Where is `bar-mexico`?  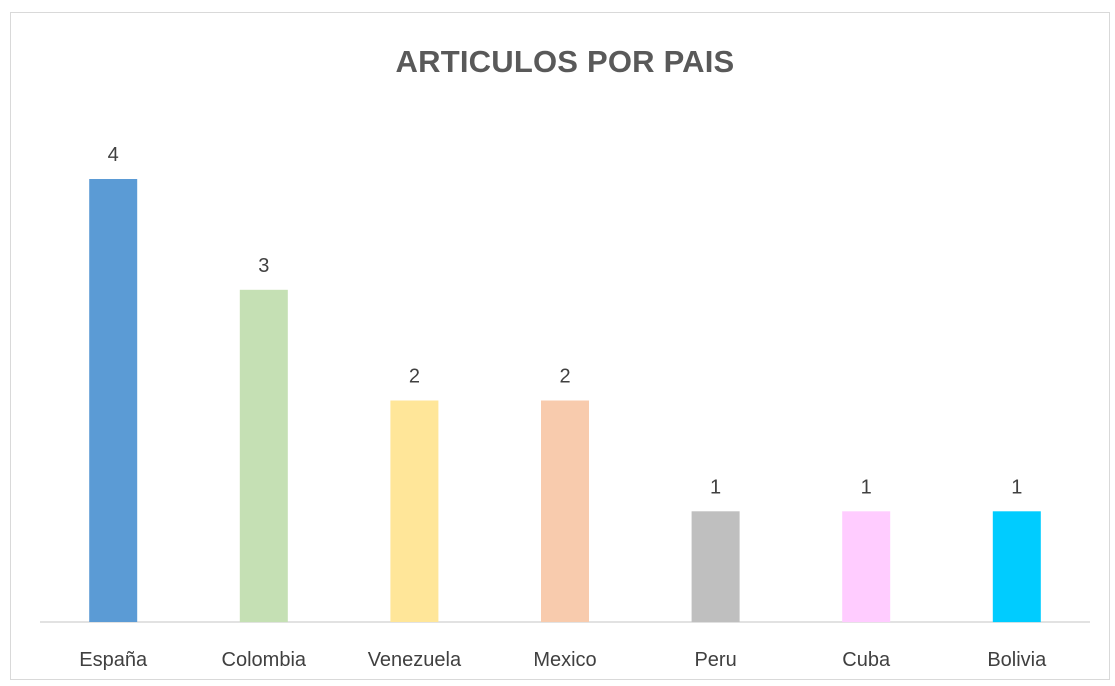 bar-mexico is located at coordinates (565, 511).